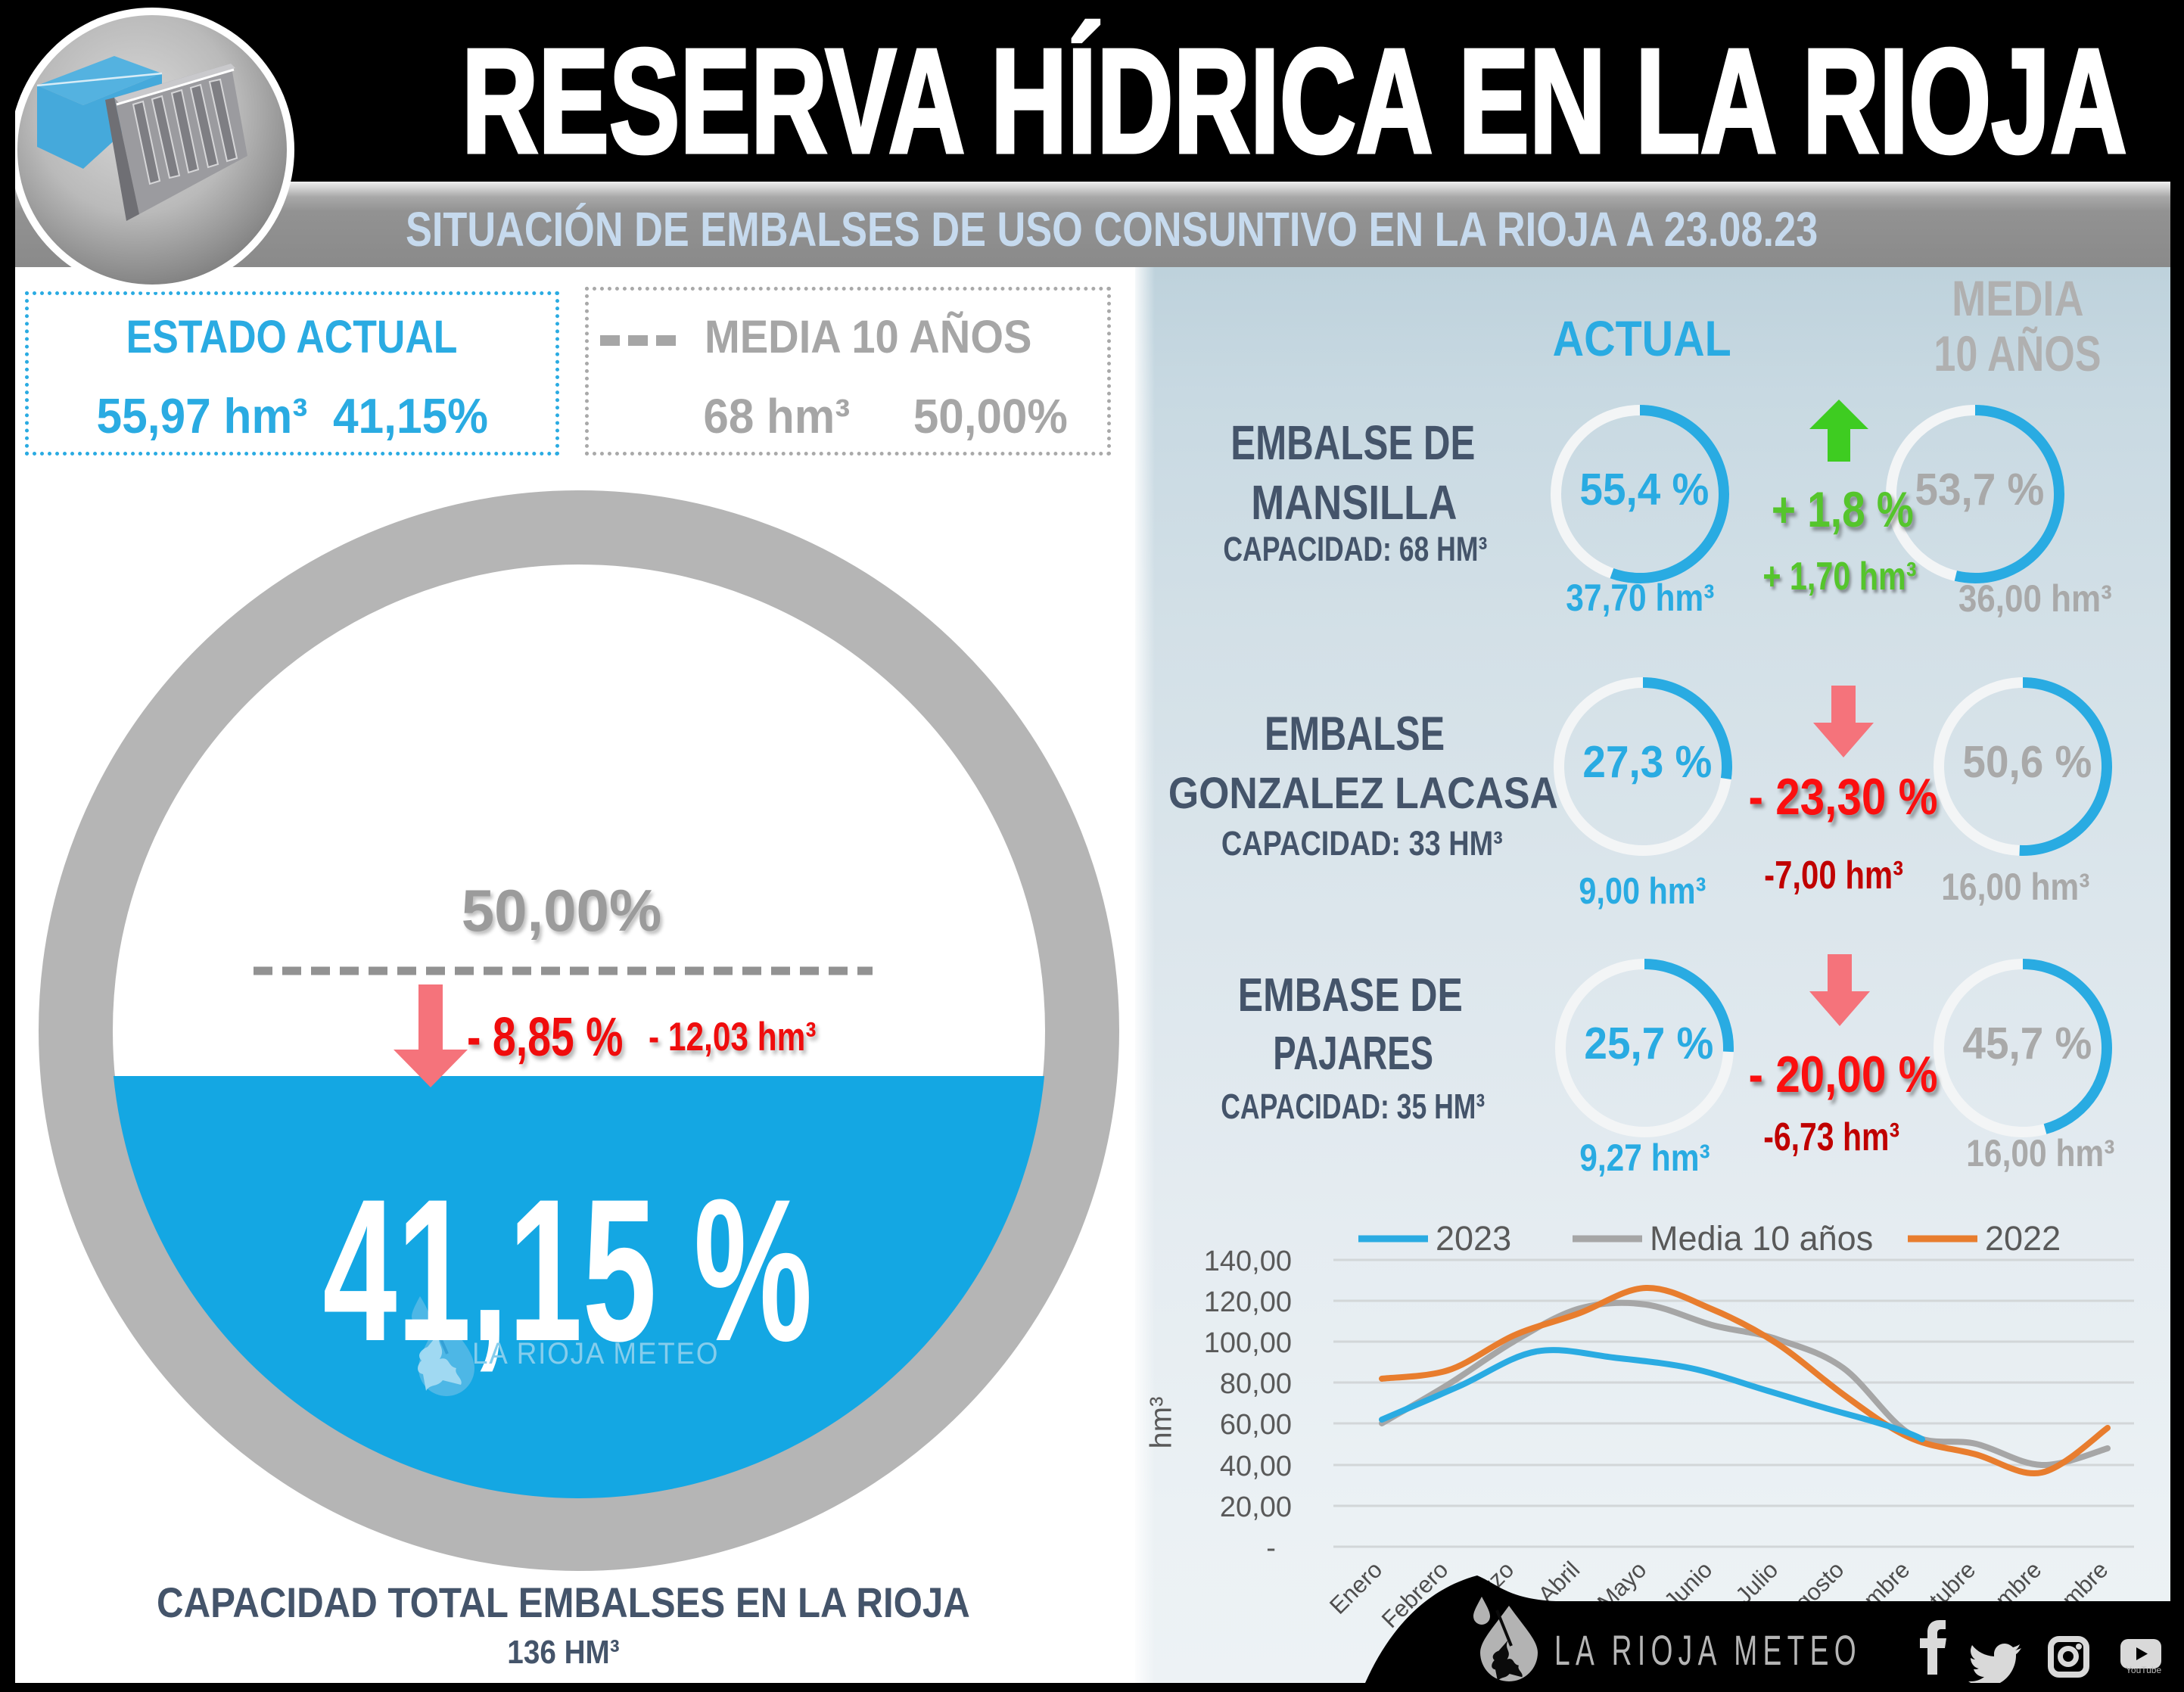  What do you see at coordinates (1761, 1238) in the screenshot?
I see `svg-text: Media 10 años` at bounding box center [1761, 1238].